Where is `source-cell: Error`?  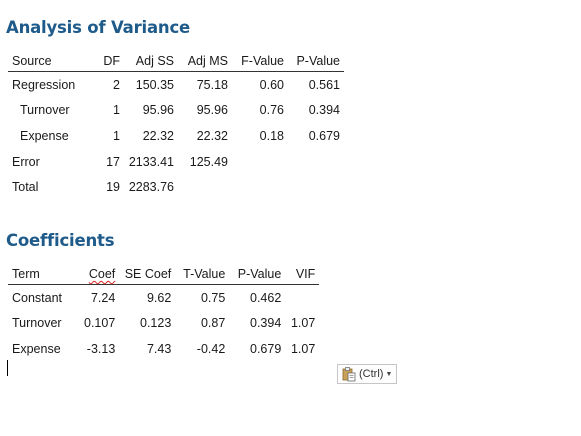 source-cell: Error is located at coordinates (26, 161).